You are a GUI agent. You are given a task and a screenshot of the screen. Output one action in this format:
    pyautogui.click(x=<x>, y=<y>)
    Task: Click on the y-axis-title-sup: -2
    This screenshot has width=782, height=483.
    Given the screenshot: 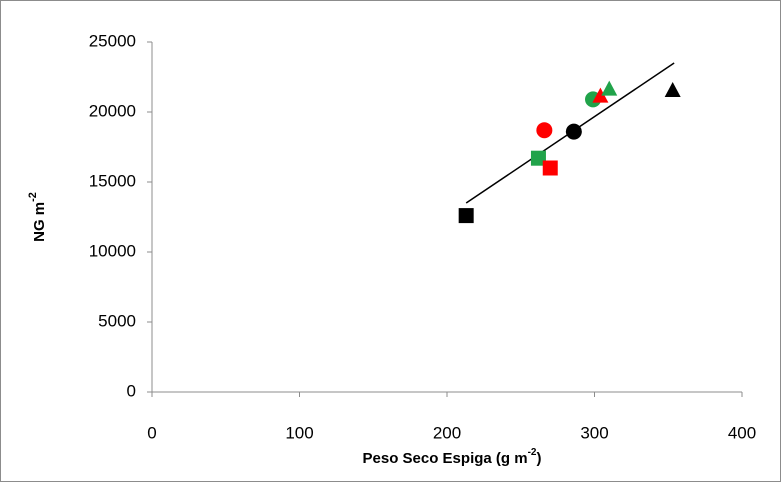 What is the action you would take?
    pyautogui.click(x=33, y=197)
    